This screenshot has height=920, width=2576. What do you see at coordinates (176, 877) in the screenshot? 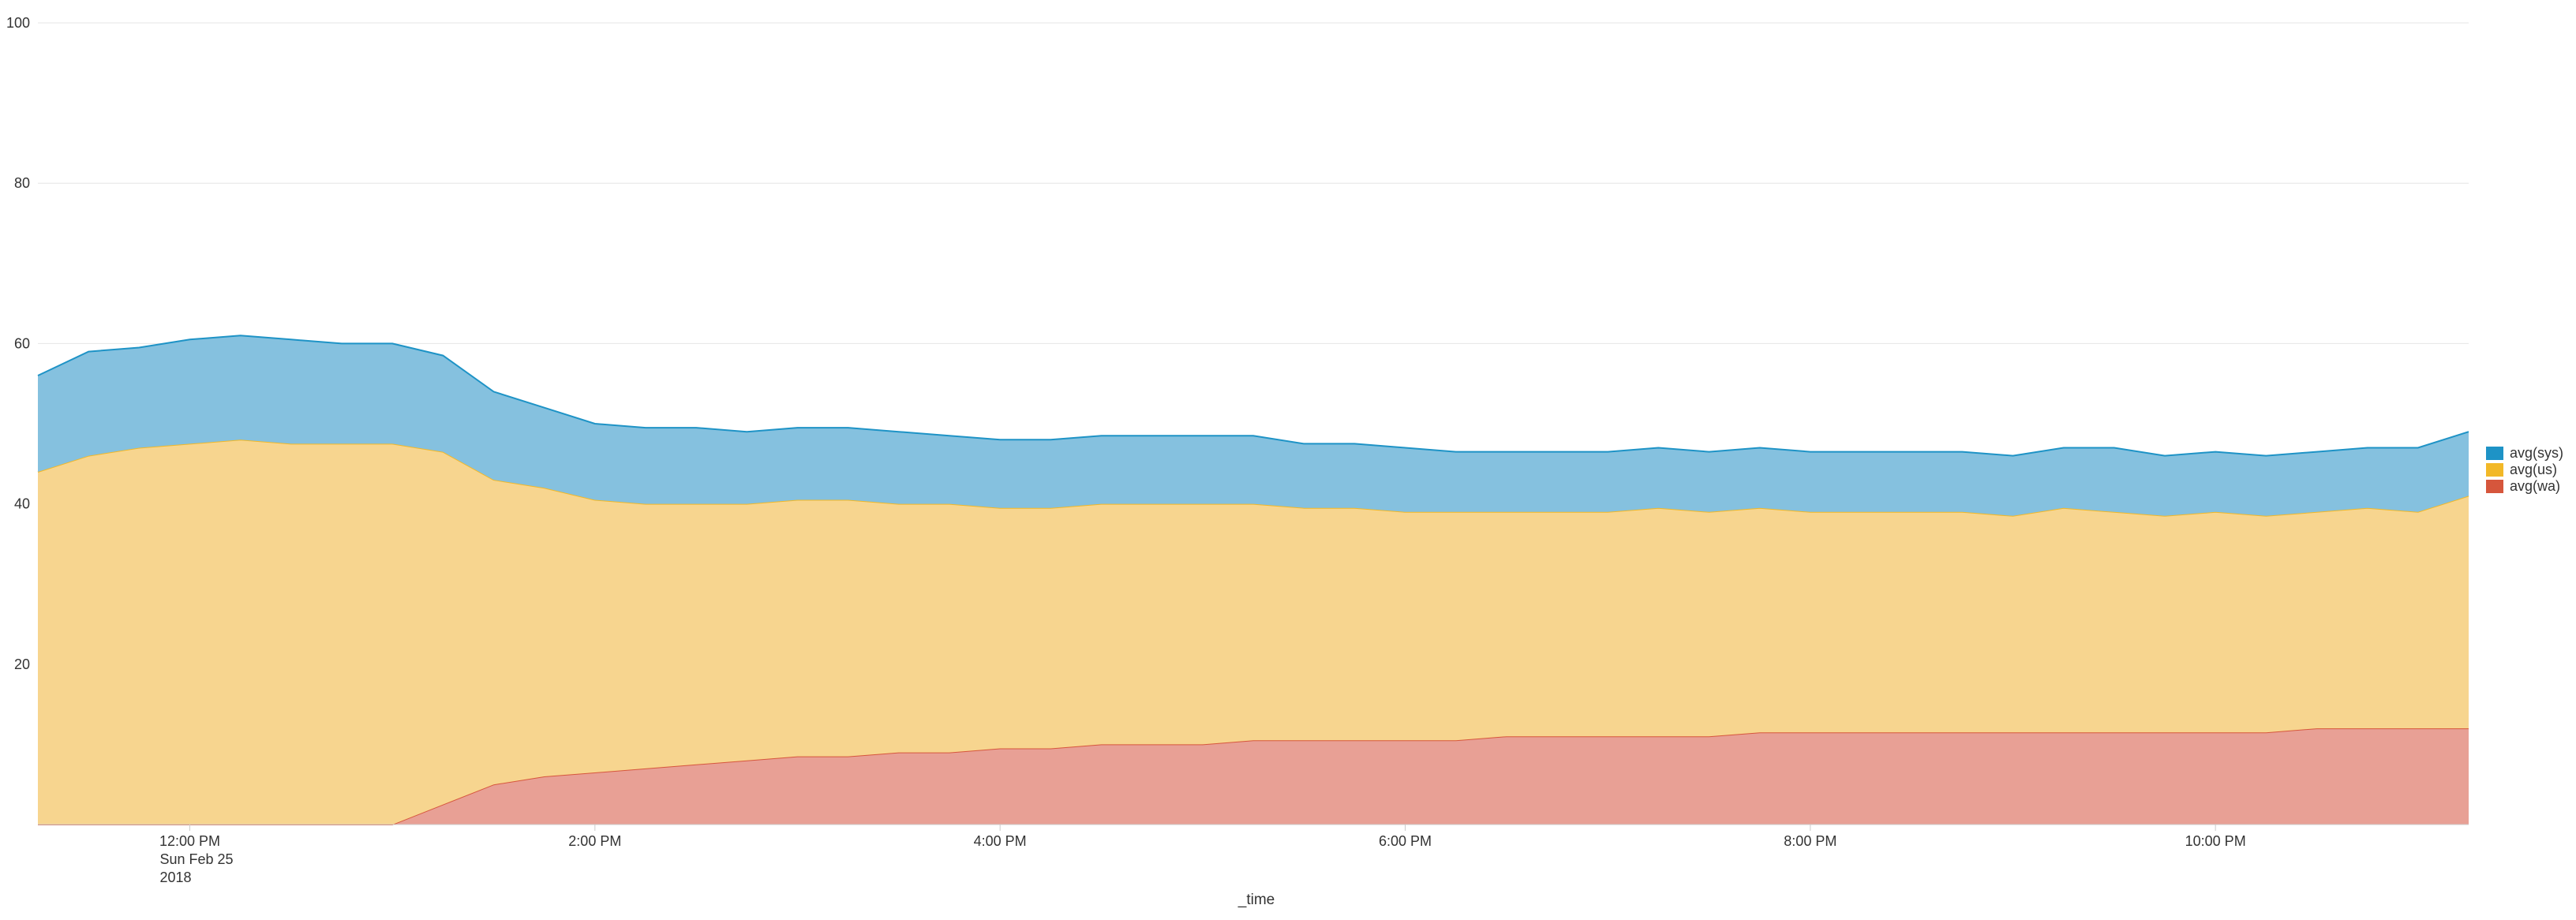
I see `x-tick-year-label: 2018` at bounding box center [176, 877].